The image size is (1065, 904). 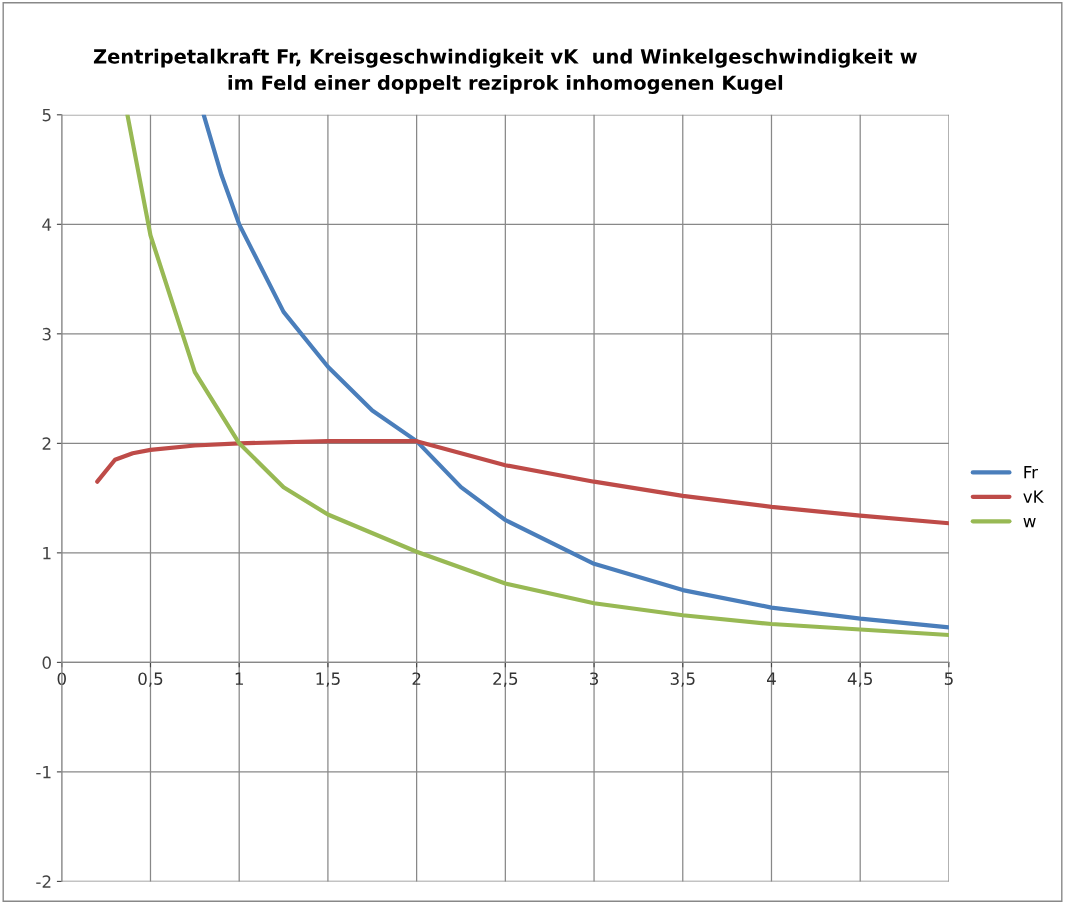 I want to click on y-tick-label: -1, so click(x=43, y=772).